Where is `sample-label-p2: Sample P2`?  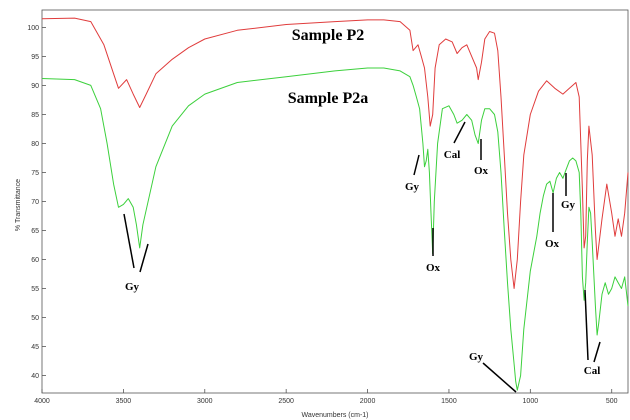
sample-label-p2: Sample P2 is located at coordinates (328, 35).